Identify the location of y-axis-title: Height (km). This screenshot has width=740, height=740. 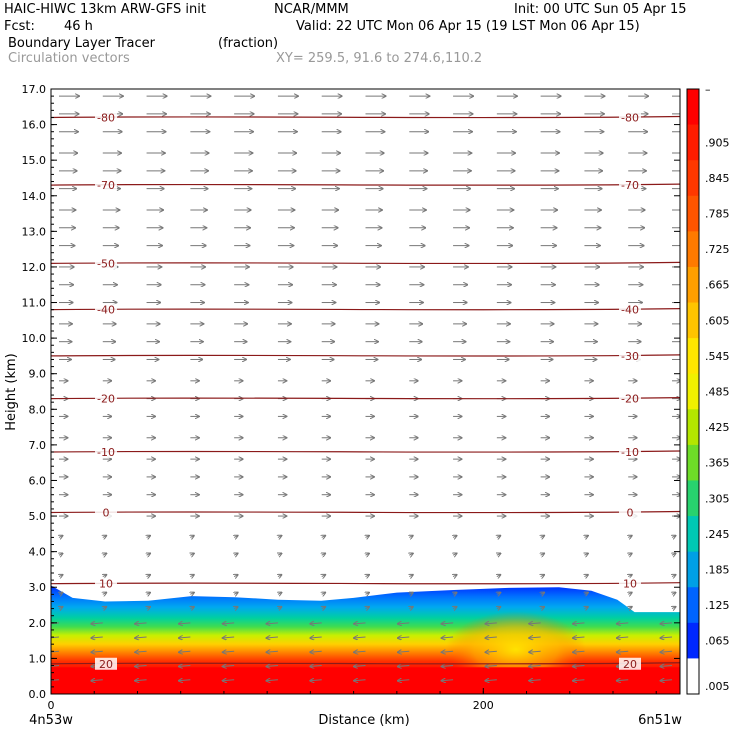
(11, 391).